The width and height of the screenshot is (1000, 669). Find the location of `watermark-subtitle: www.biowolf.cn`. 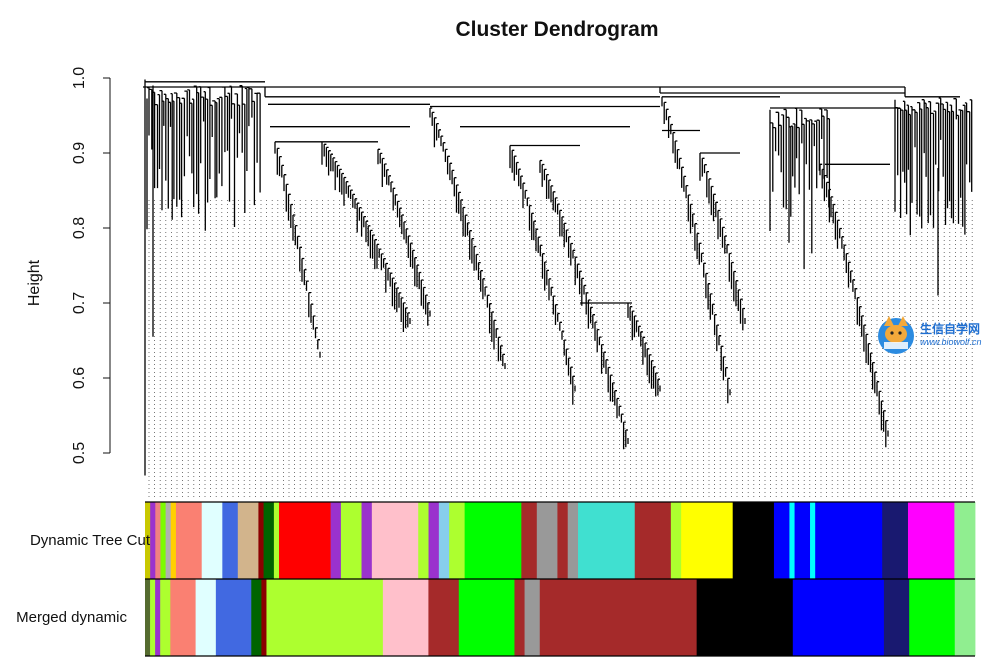

watermark-subtitle: www.biowolf.cn is located at coordinates (951, 342).